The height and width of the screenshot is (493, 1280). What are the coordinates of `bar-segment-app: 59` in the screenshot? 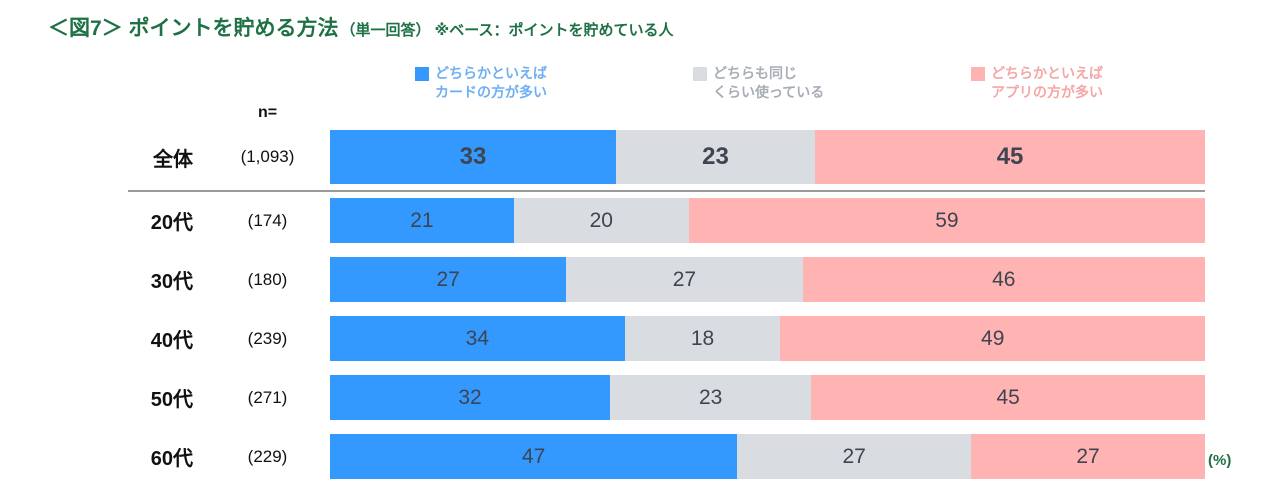 It's located at (946, 220).